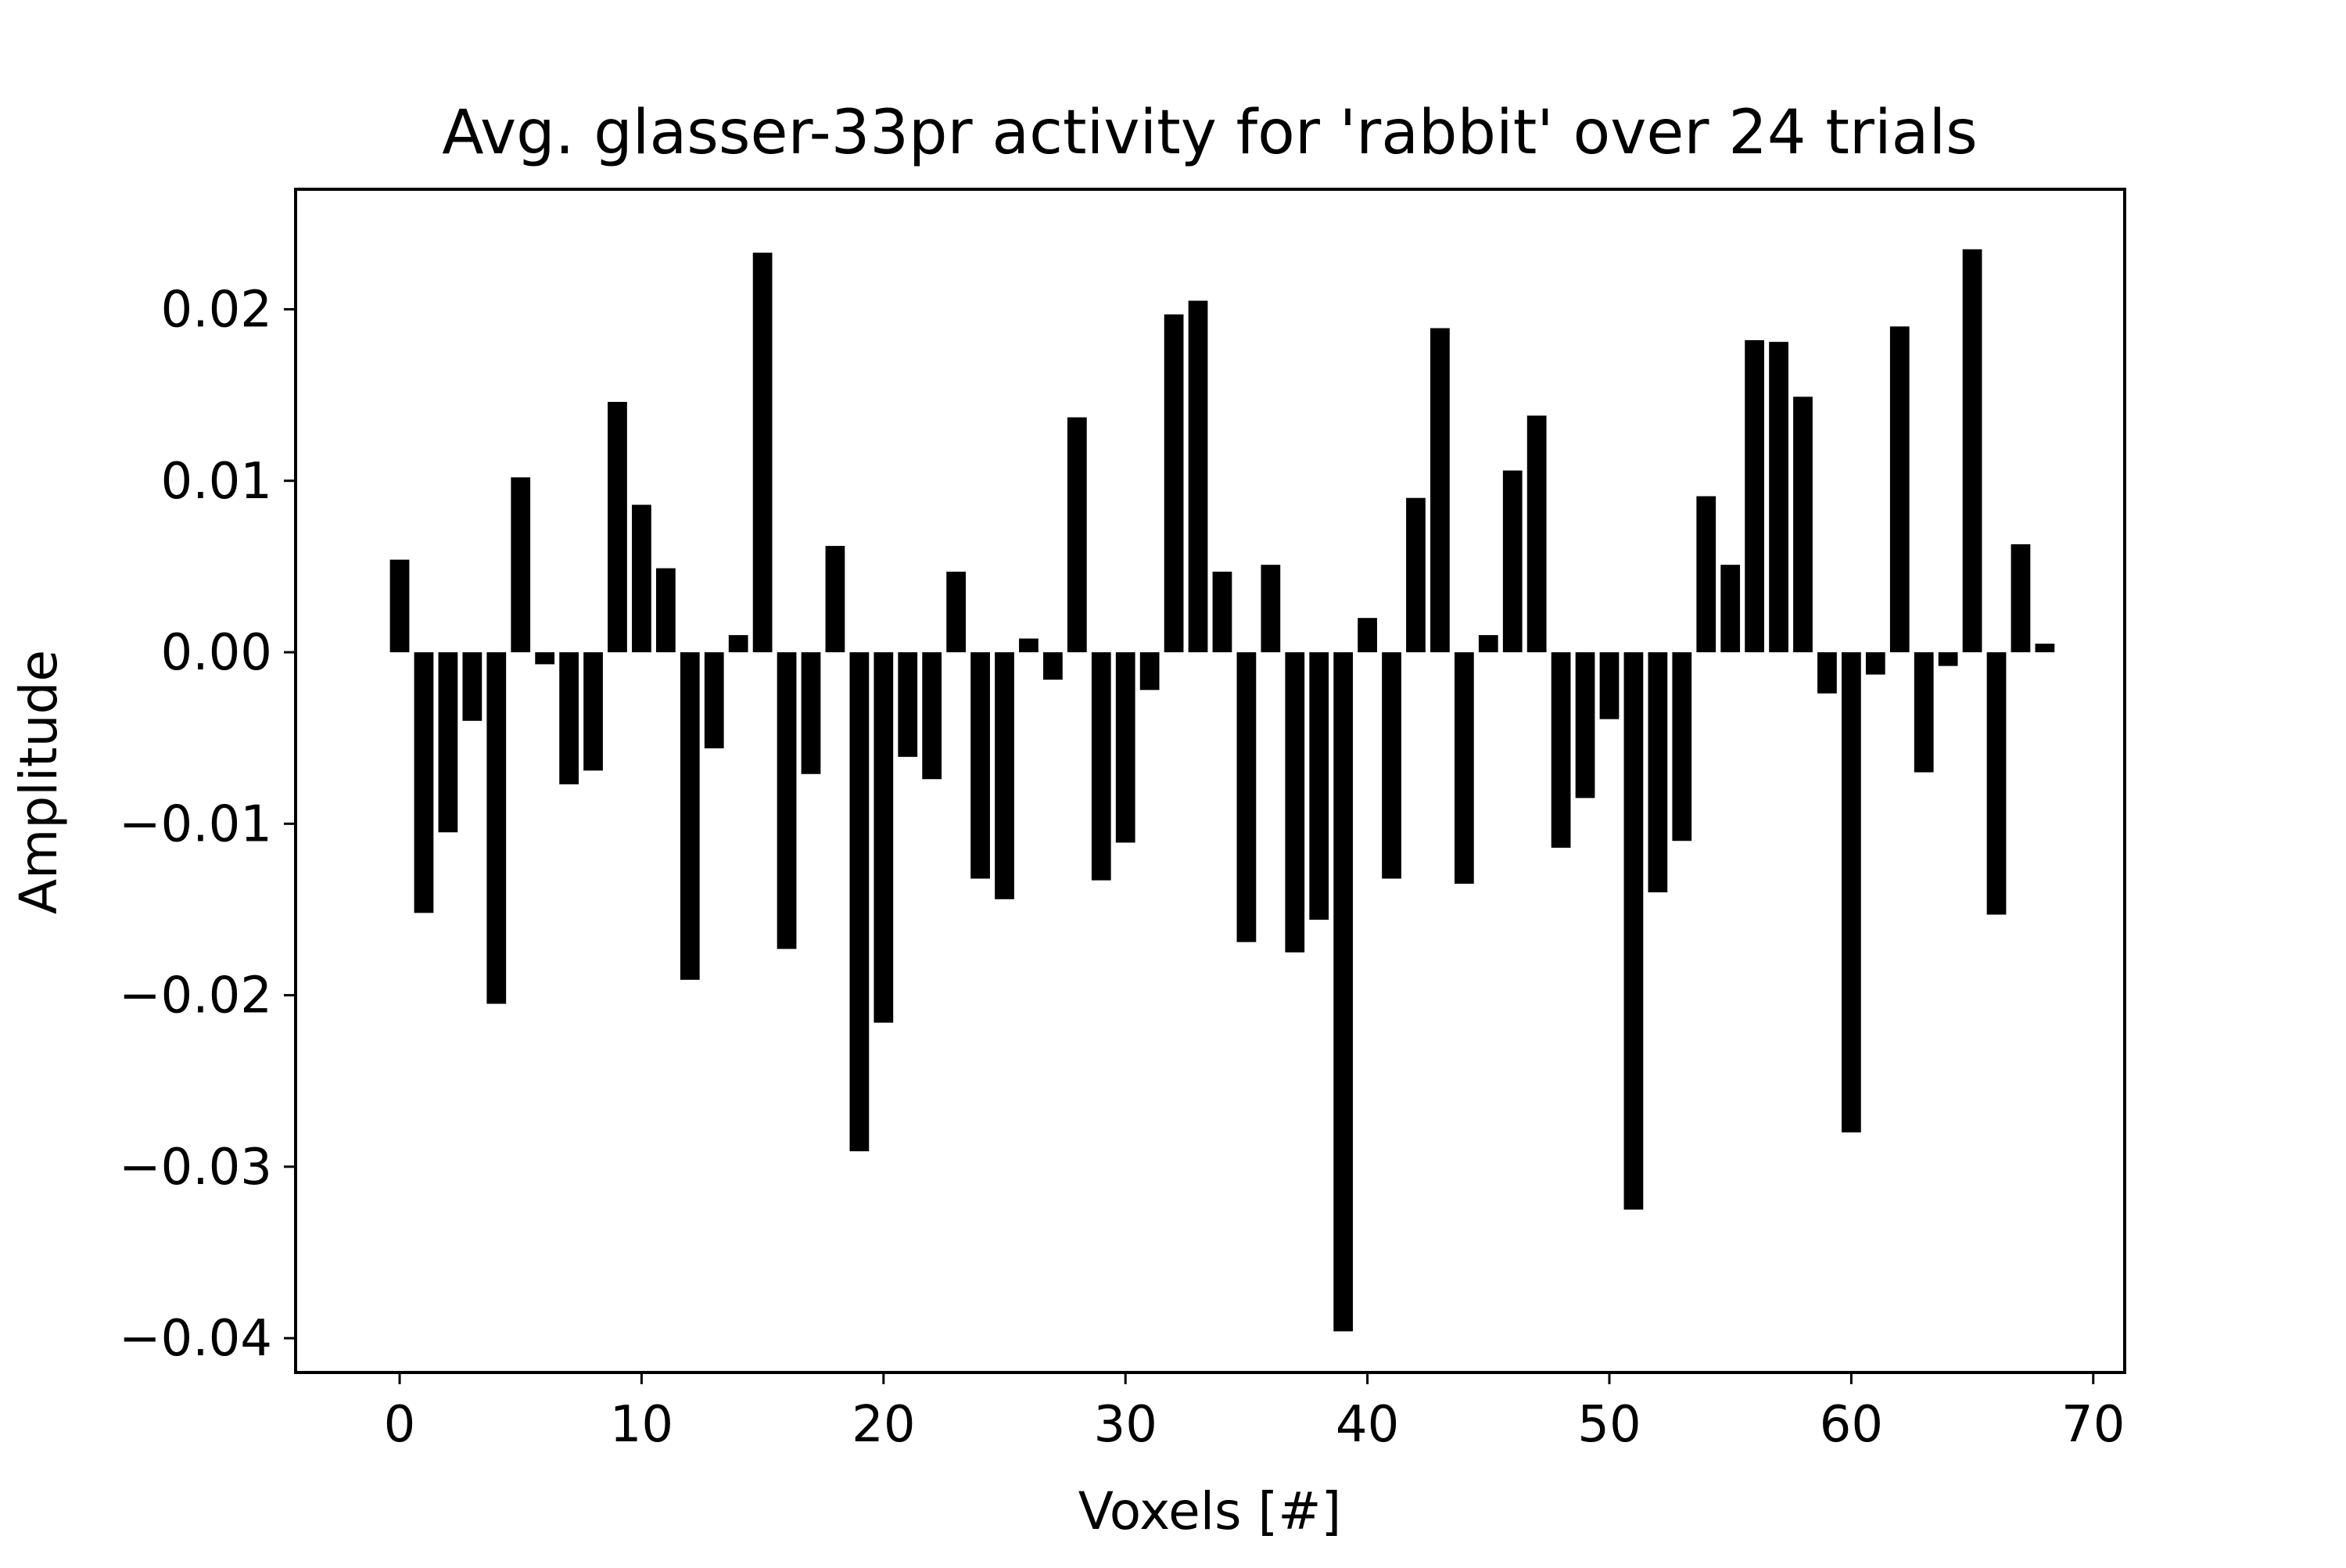 Image resolution: width=2346 pixels, height=1568 pixels. Describe the element at coordinates (1125, 1425) in the screenshot. I see `x-tick-label: 30` at that location.